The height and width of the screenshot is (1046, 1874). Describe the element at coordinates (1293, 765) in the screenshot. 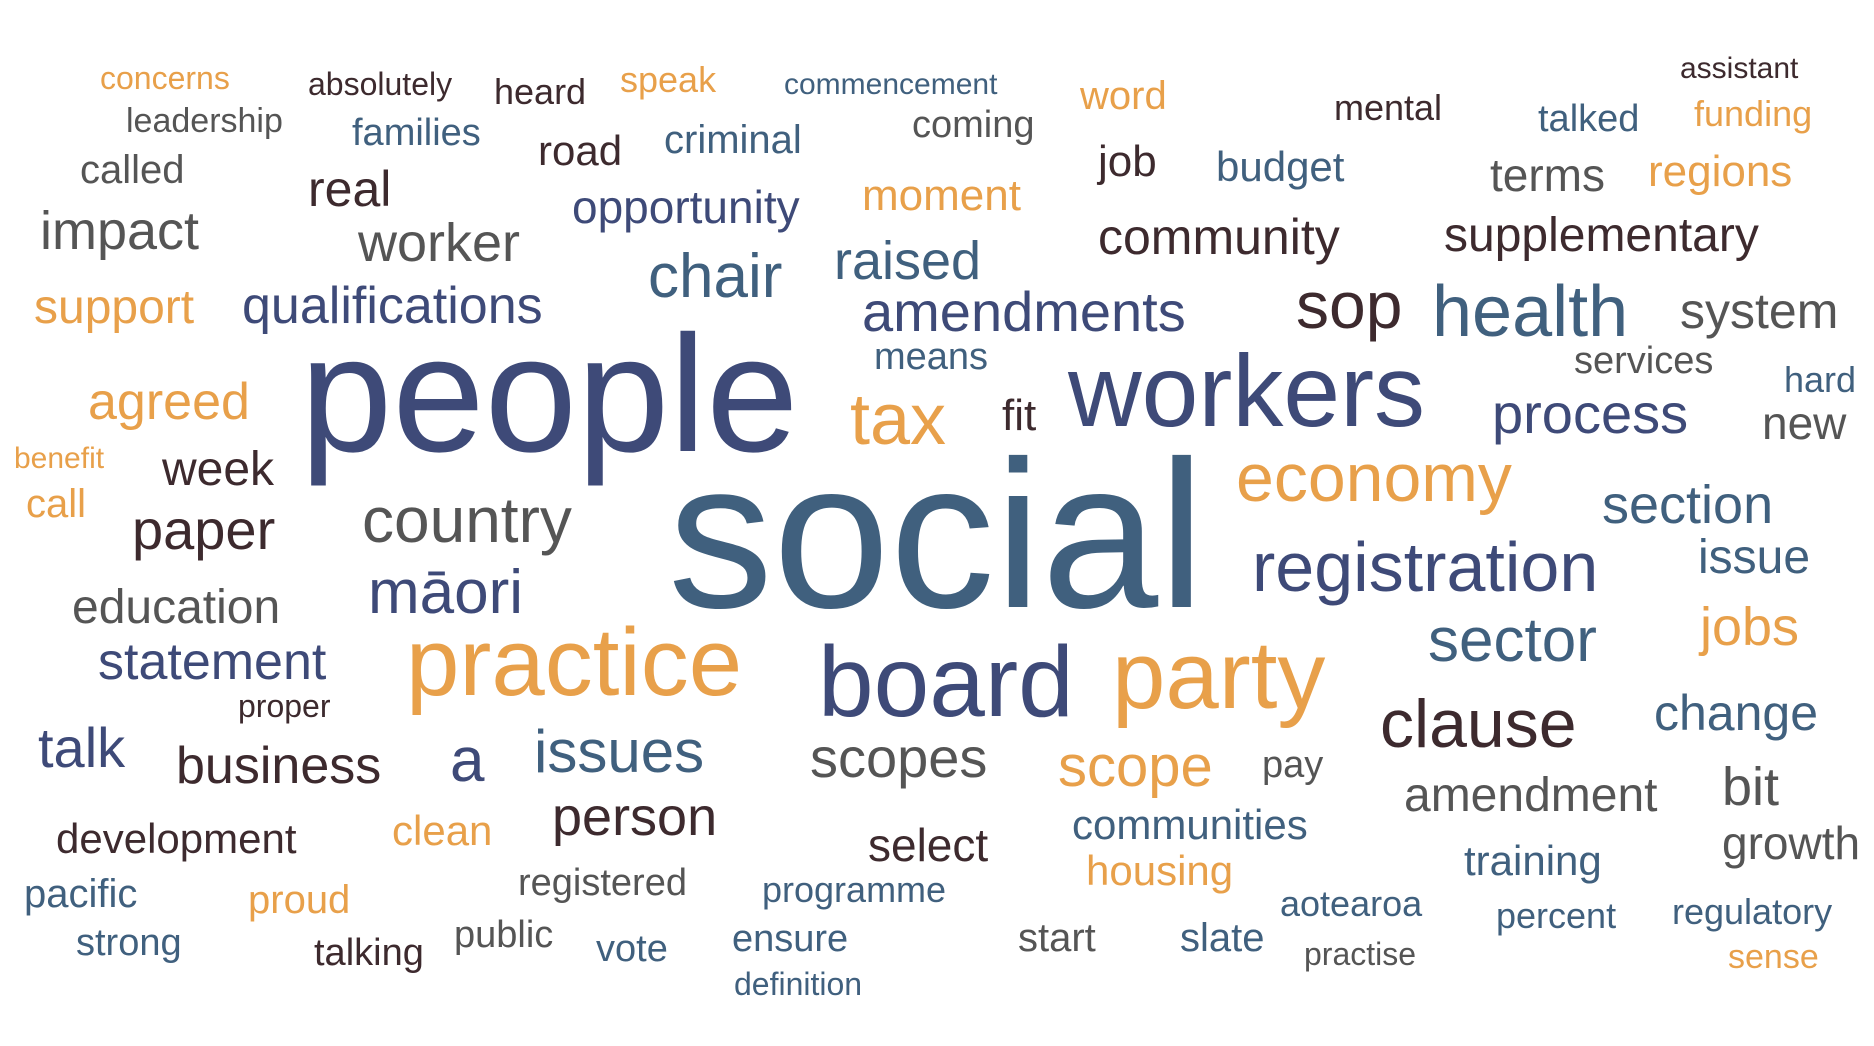

I see `word-pay: pay` at that location.